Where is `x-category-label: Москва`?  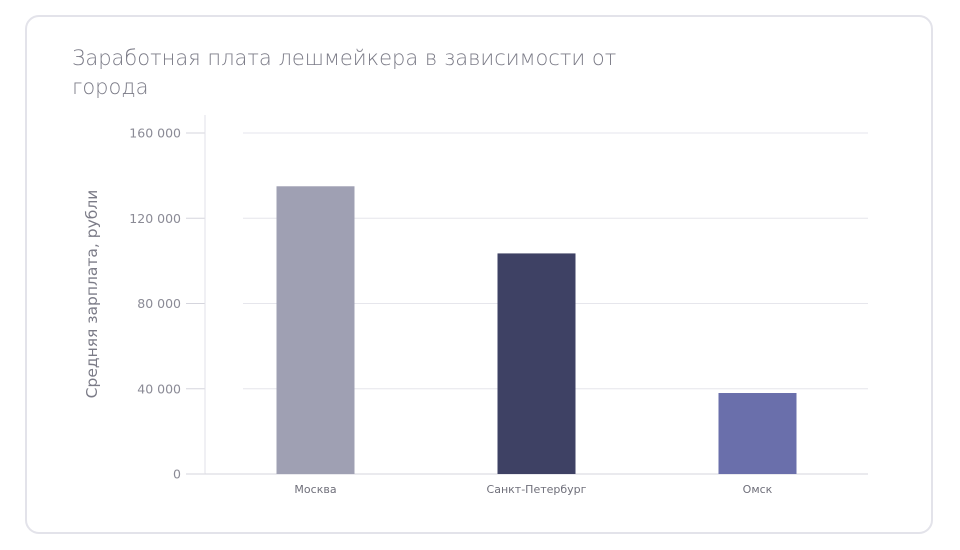
x-category-label: Москва is located at coordinates (315, 489).